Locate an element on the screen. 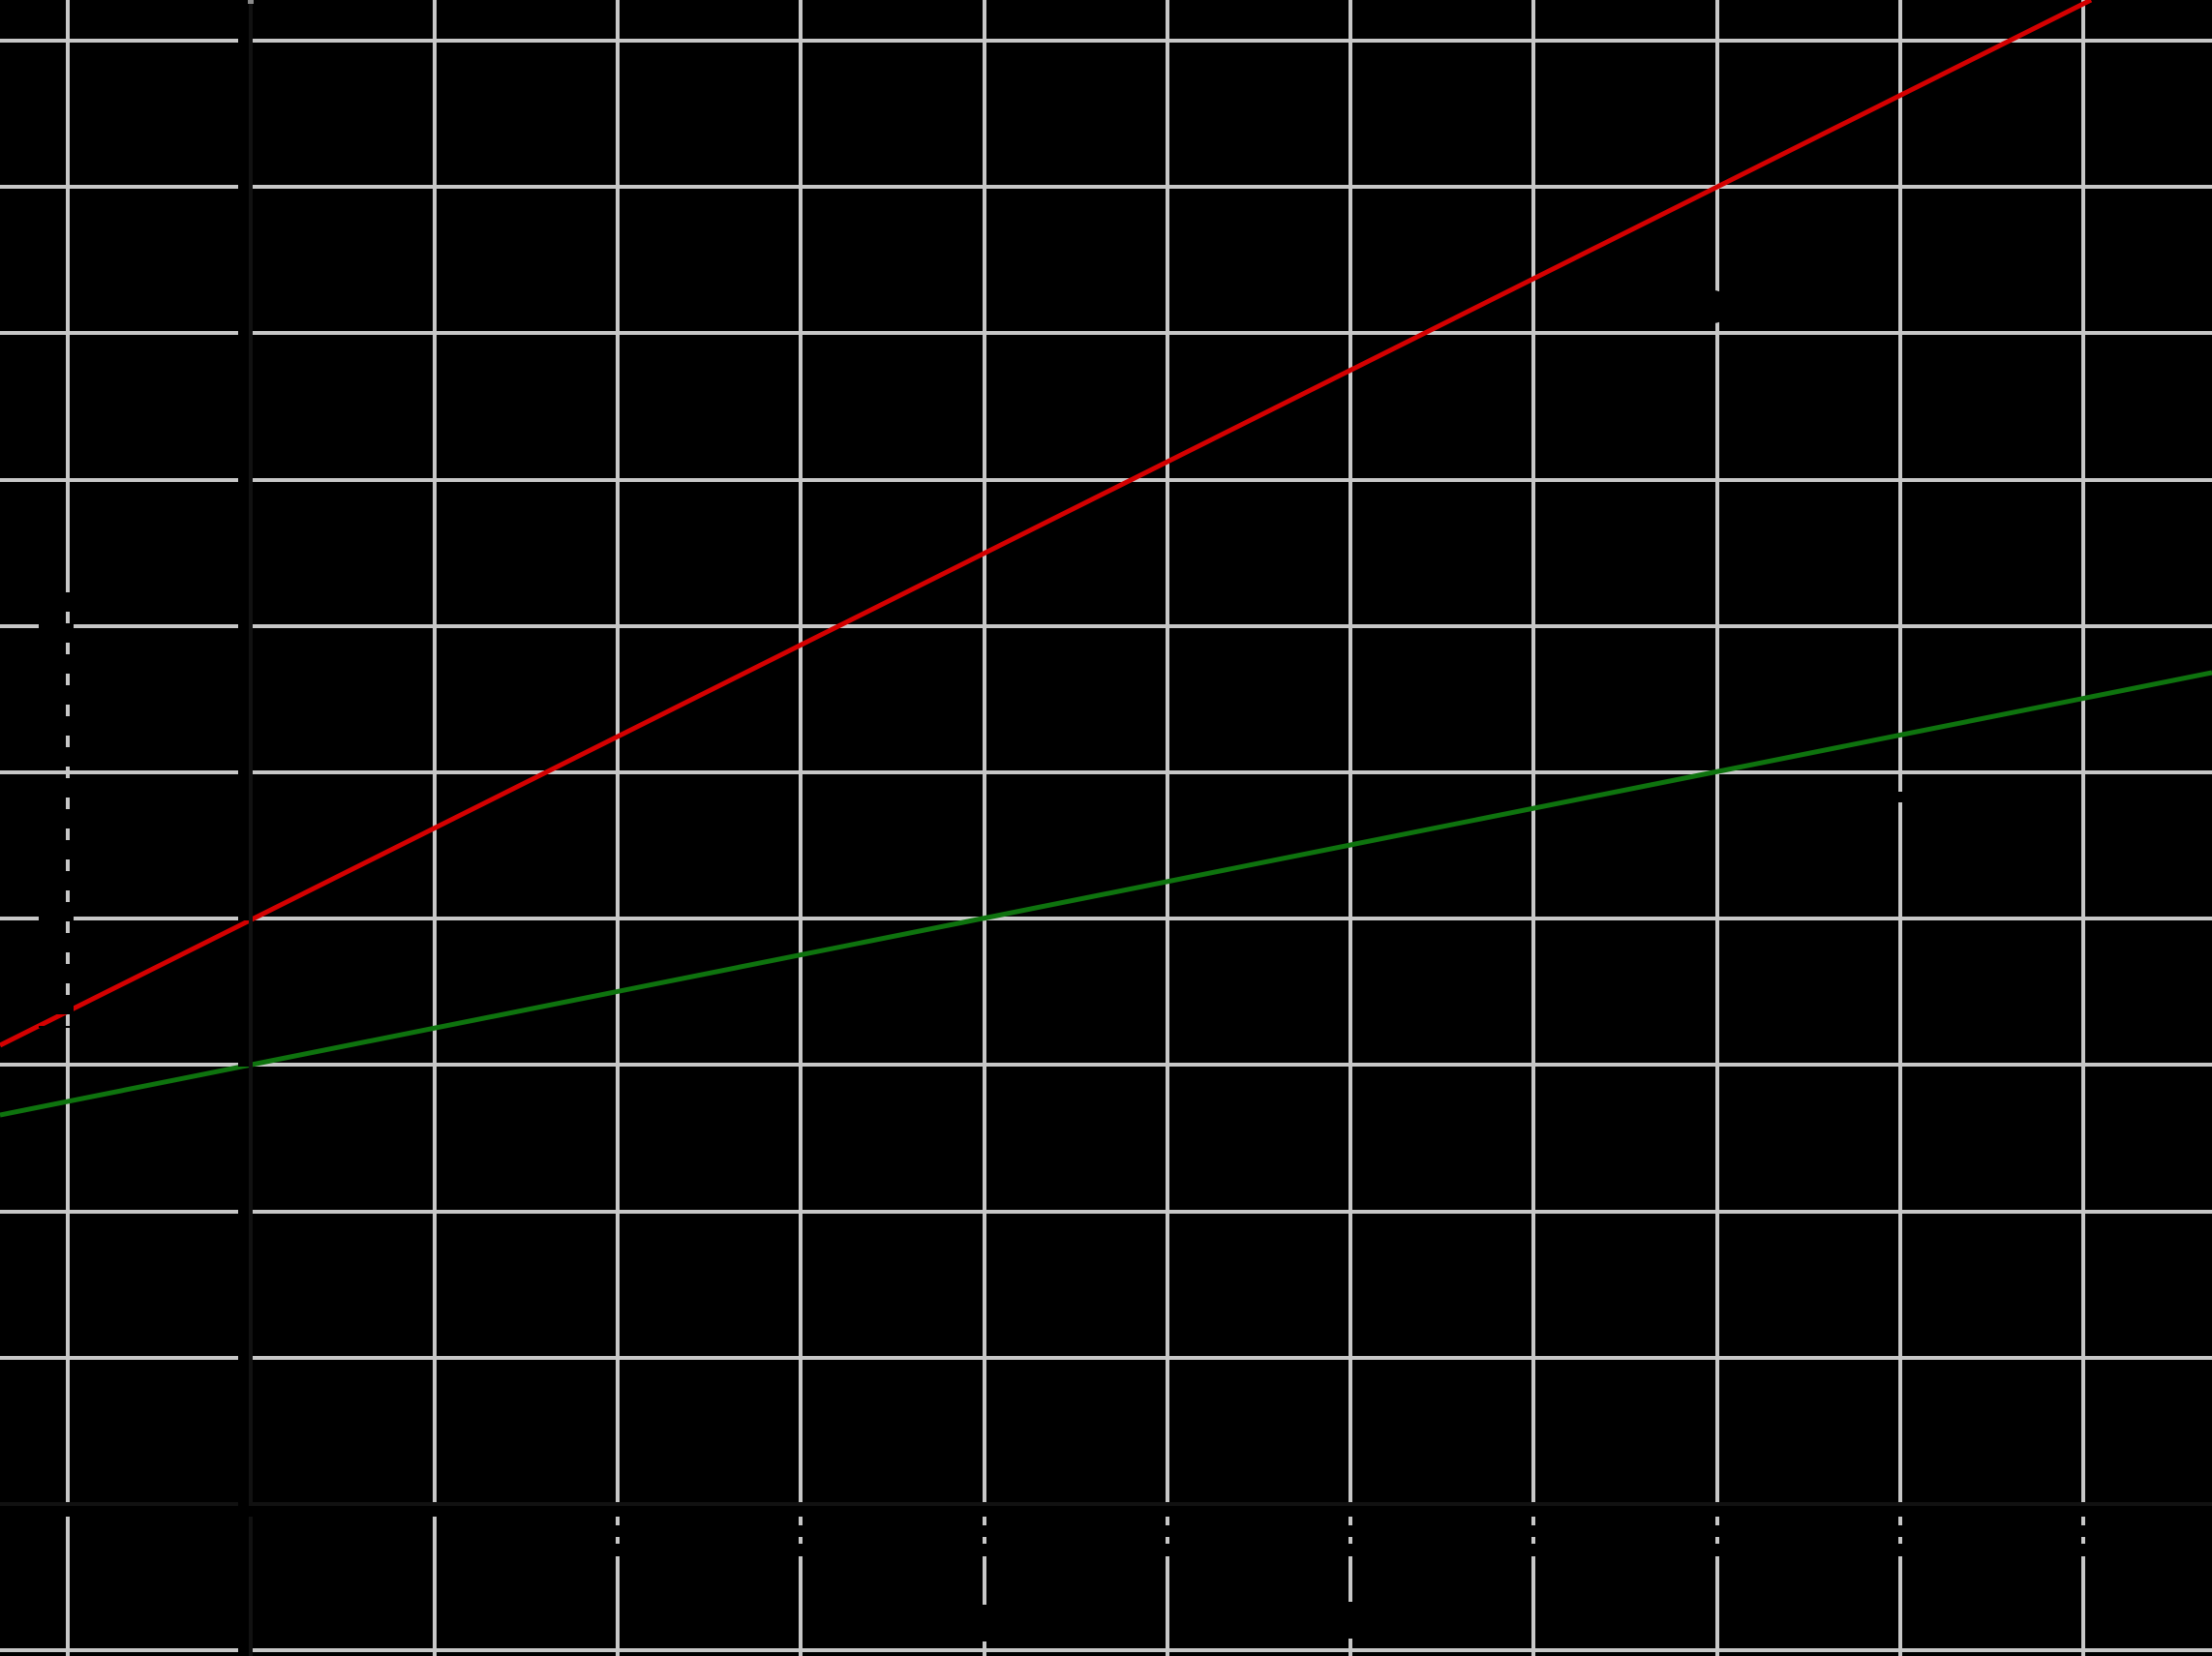  x-axis-title-word-1-illegible is located at coordinates (1061, 1623).